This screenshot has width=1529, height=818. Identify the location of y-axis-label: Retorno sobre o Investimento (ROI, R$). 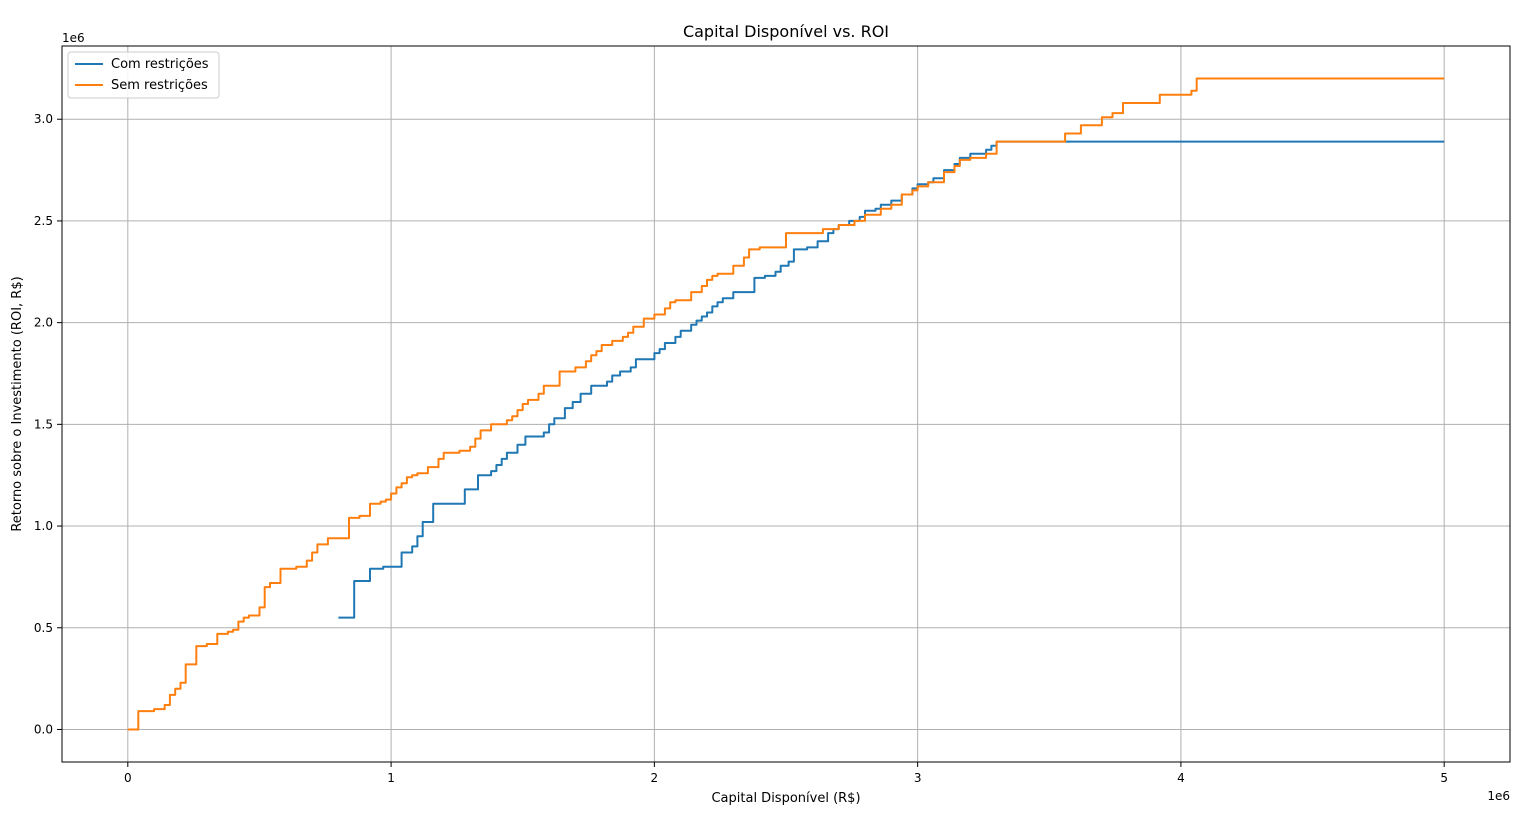
(17, 403).